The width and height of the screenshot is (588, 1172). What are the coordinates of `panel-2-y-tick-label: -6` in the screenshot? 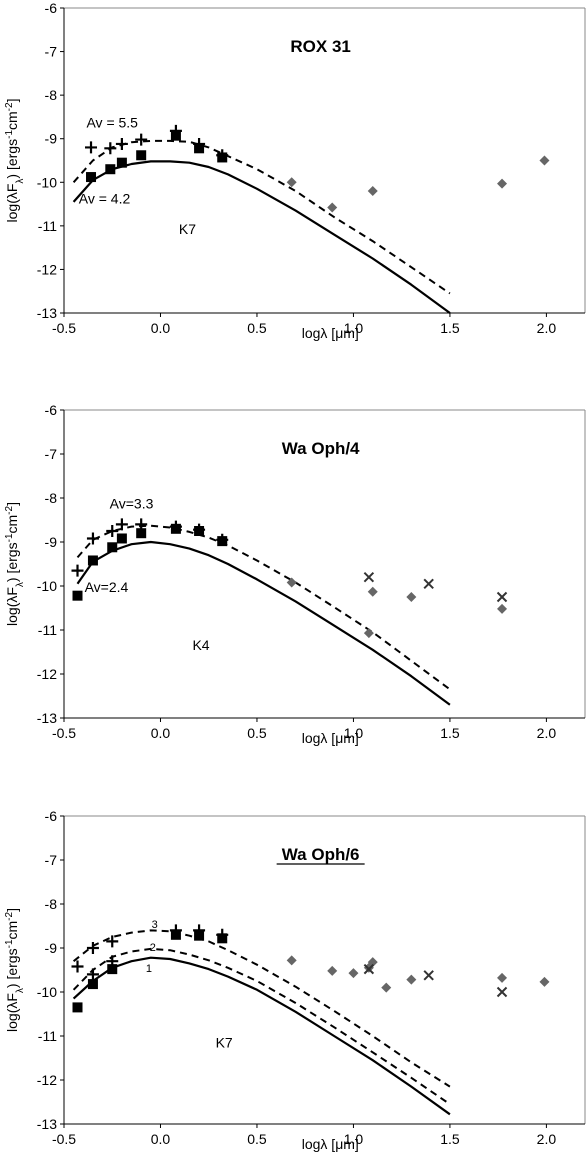 It's located at (51, 410).